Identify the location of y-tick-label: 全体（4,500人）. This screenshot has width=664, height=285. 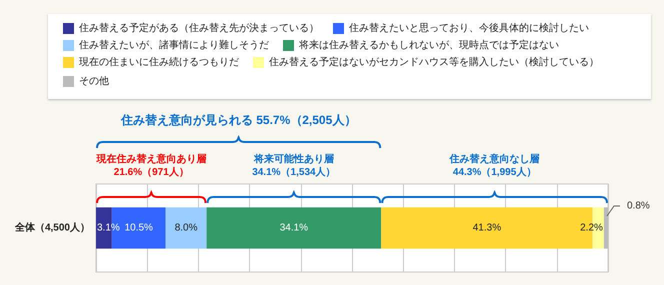
(52, 228).